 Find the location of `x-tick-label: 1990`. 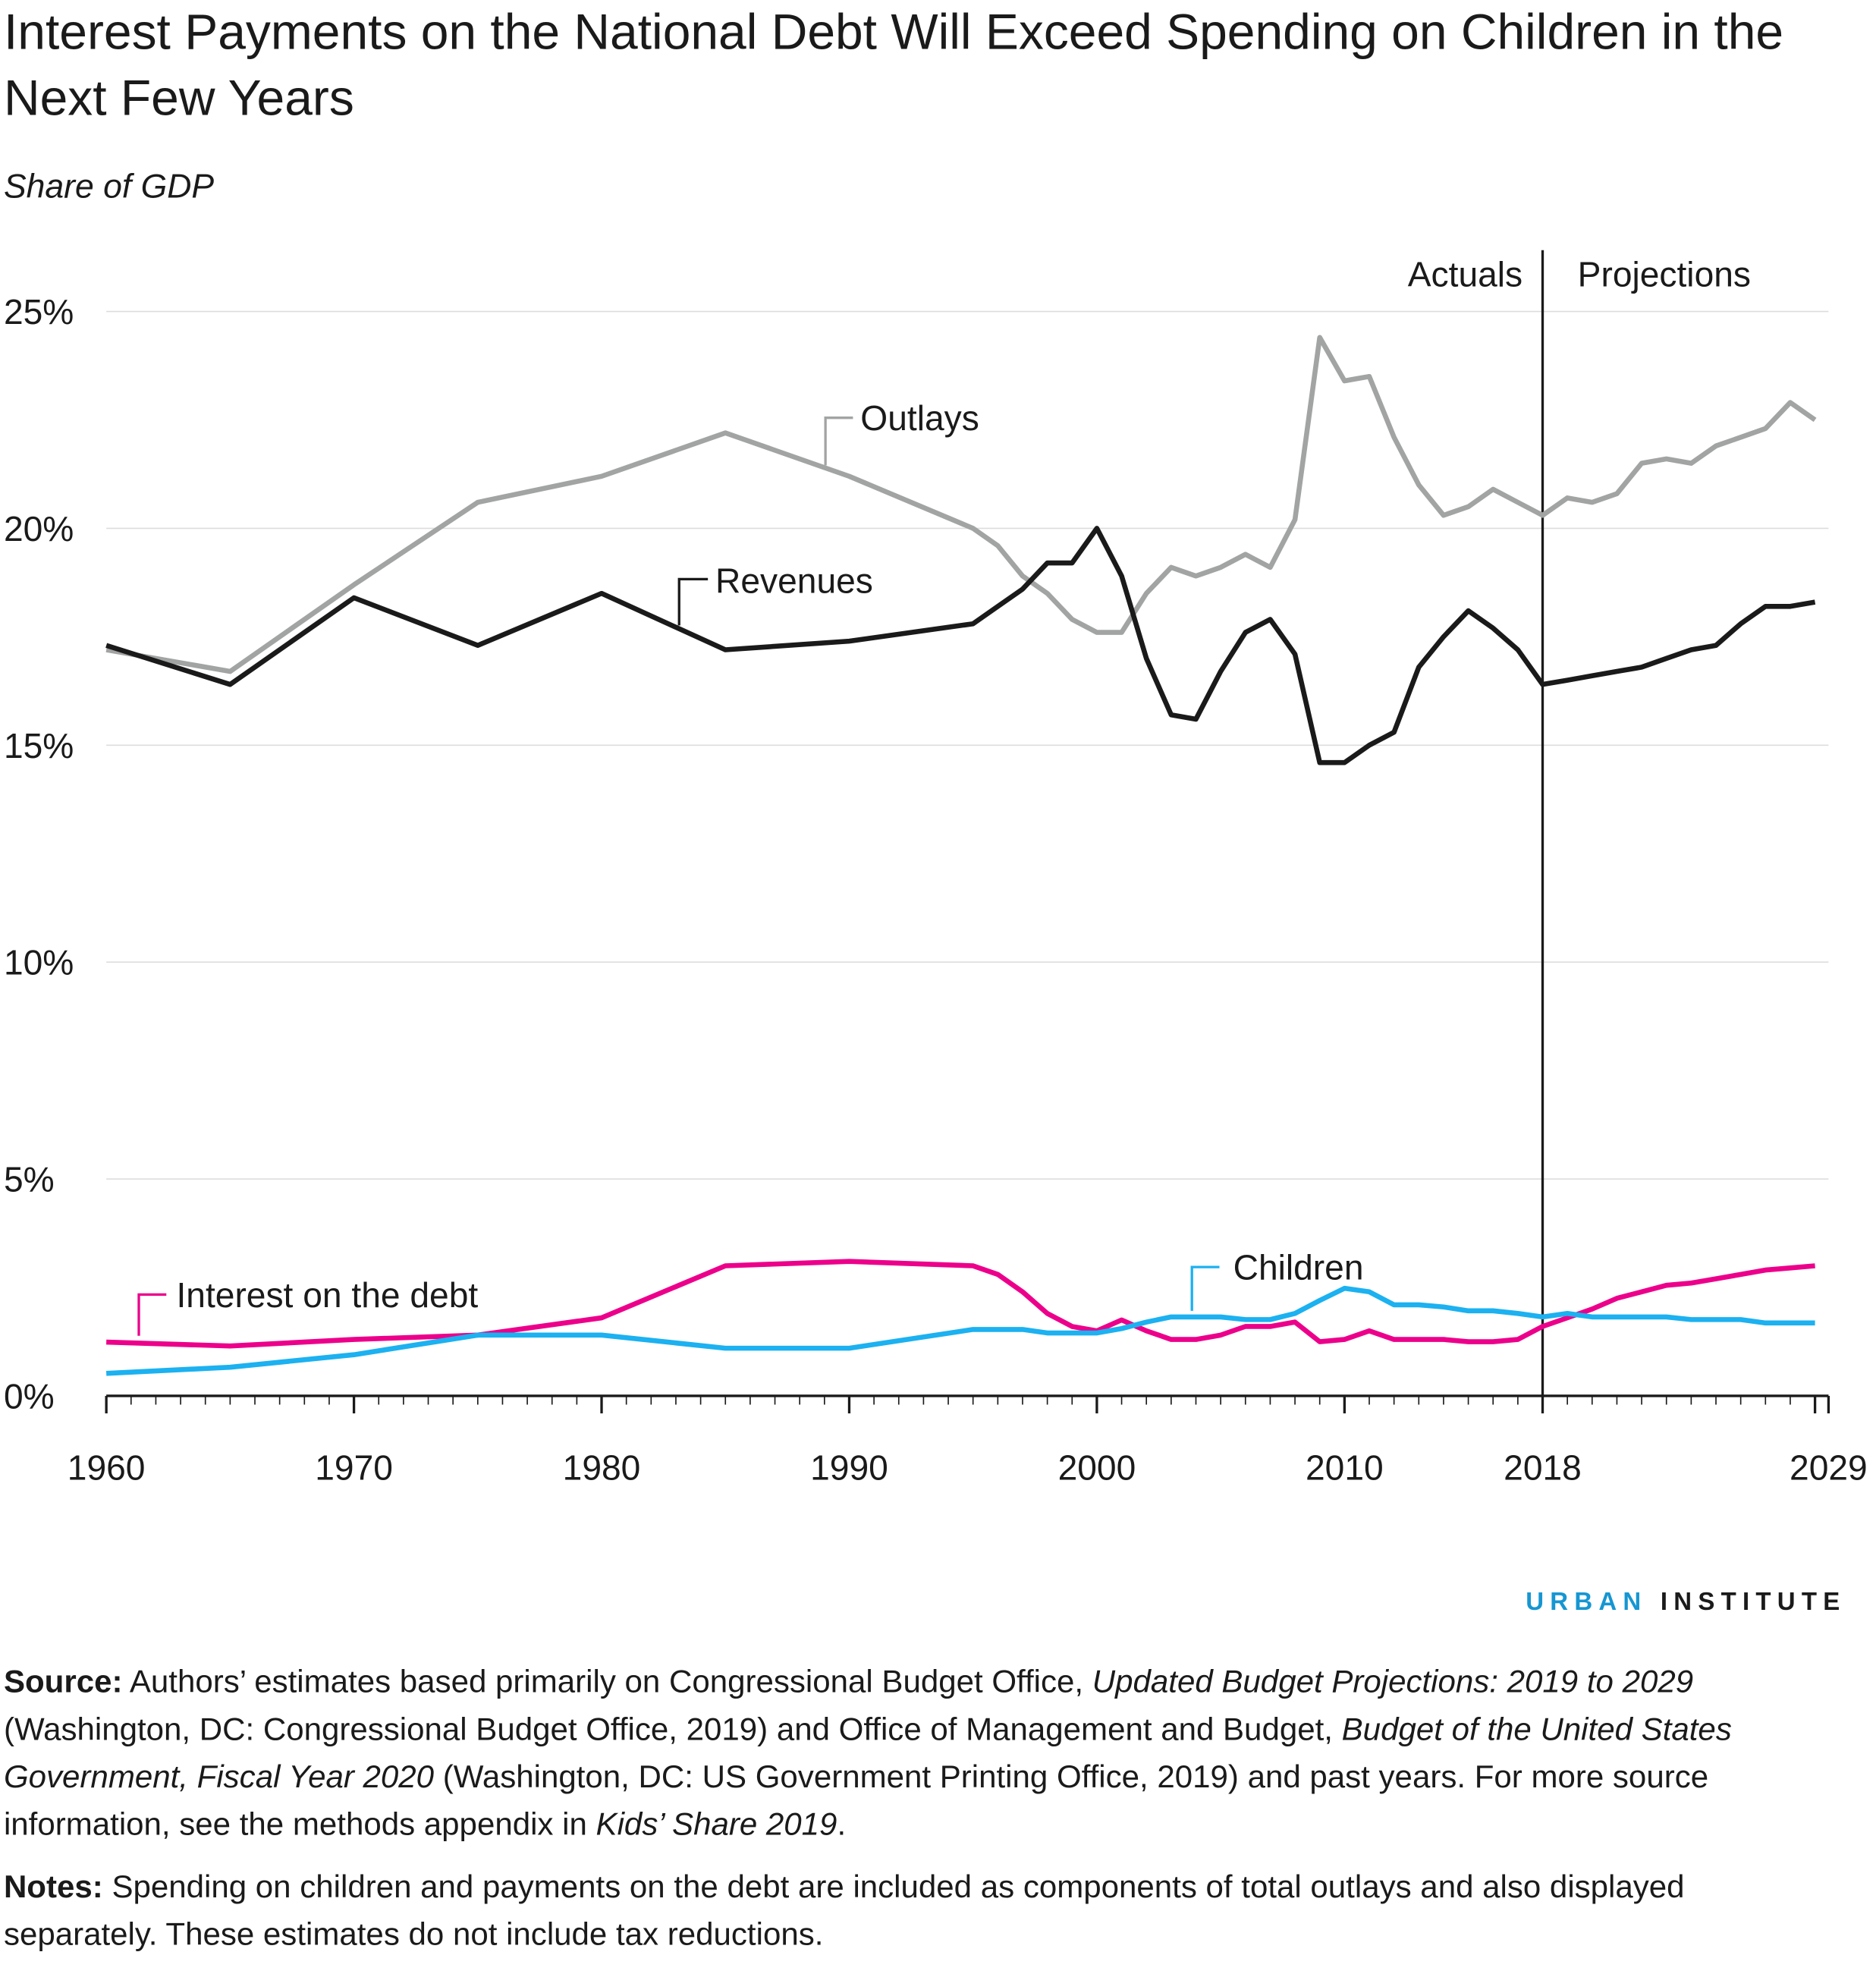

x-tick-label: 1990 is located at coordinates (849, 1467).